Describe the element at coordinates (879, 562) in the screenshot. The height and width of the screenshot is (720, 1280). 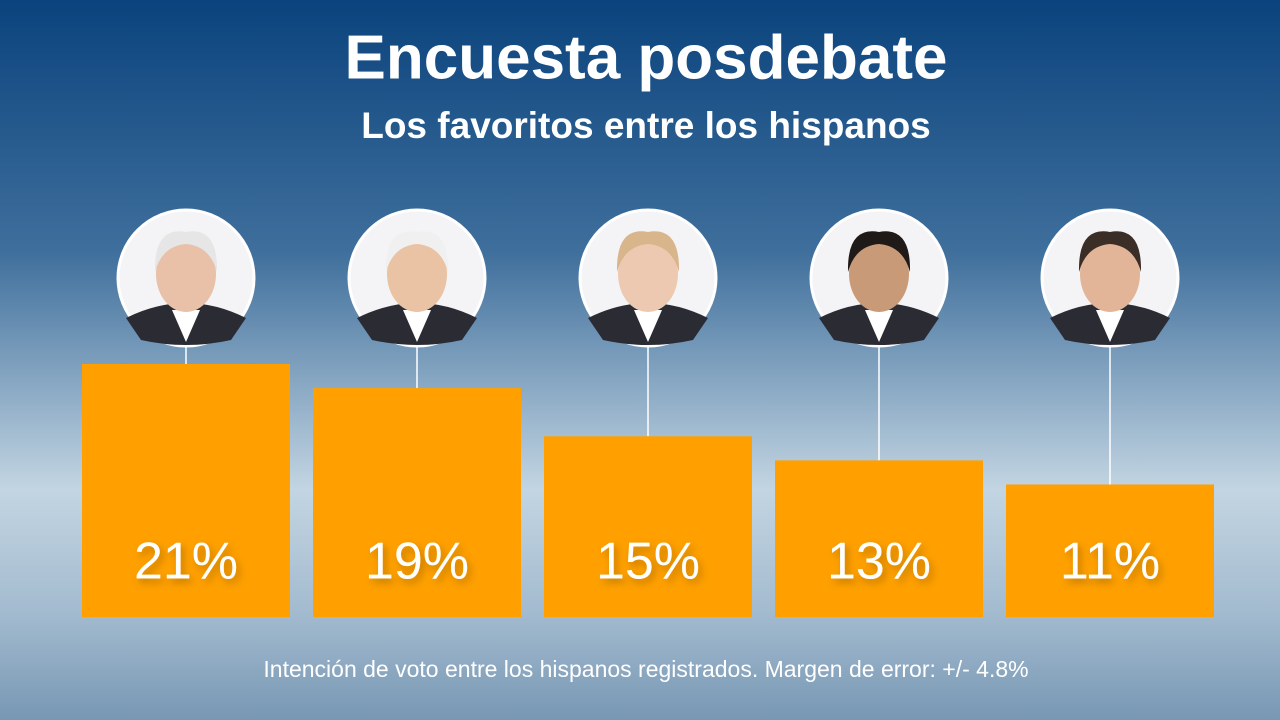
I see `value-label: 13%` at that location.